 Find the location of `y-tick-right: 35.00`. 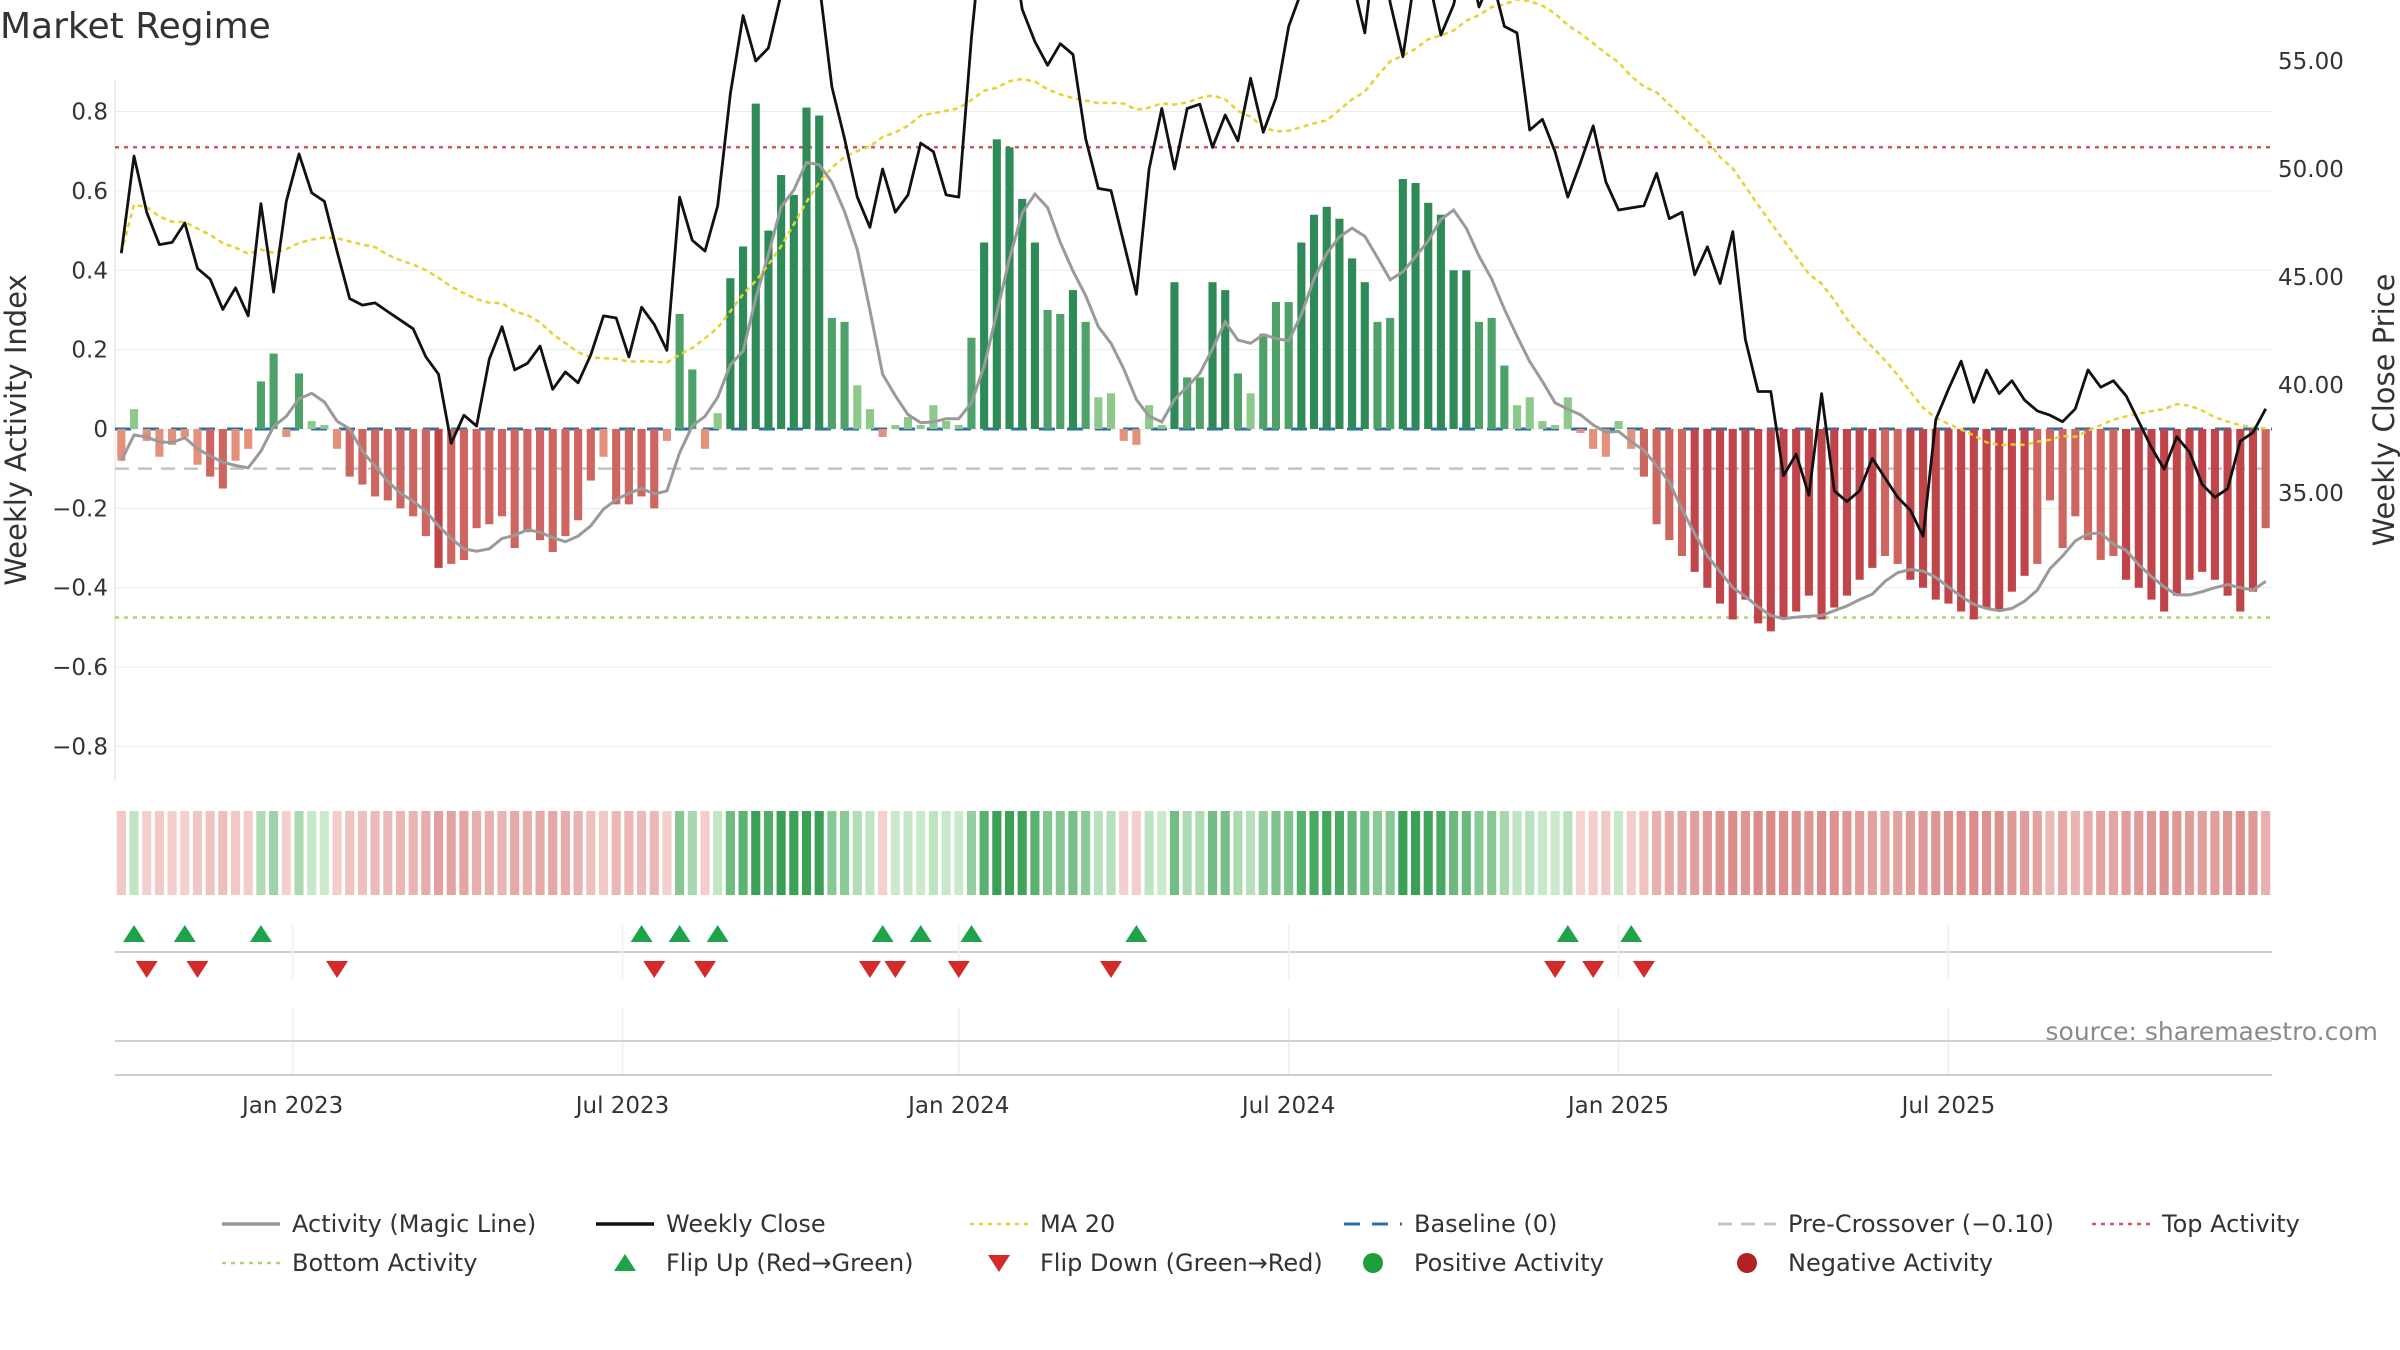

y-tick-right: 35.00 is located at coordinates (2311, 494).